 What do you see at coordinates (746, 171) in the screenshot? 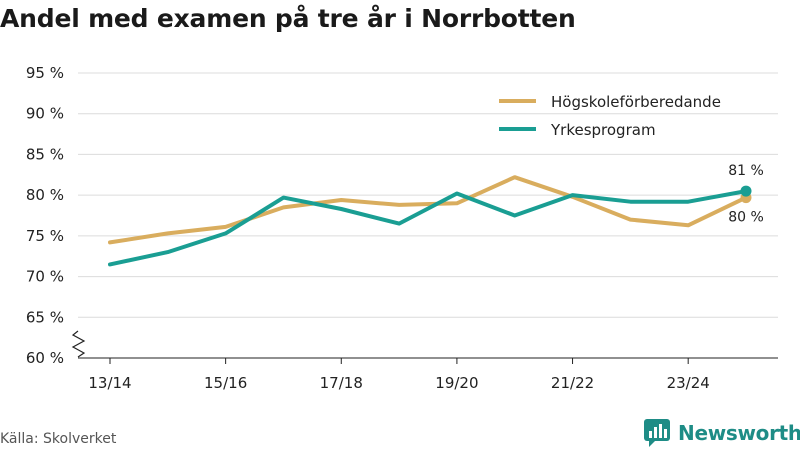
I see `series-end-label: 81 %` at bounding box center [746, 171].